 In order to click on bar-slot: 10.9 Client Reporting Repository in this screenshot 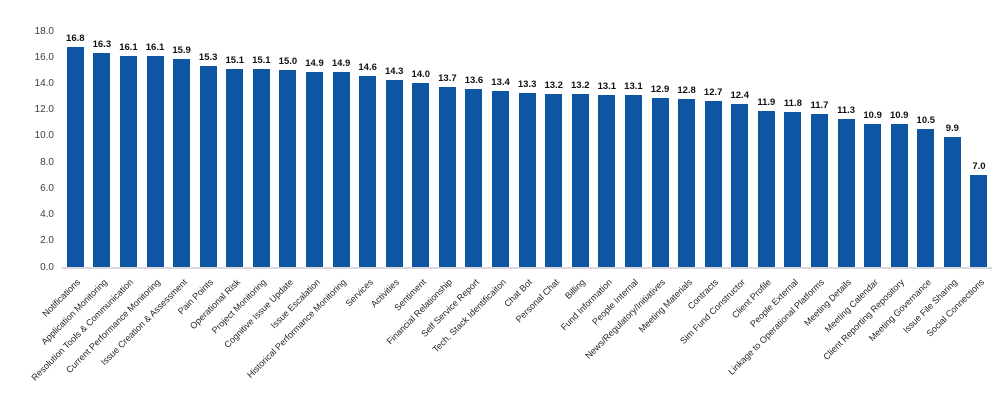, I will do `click(867, 196)`.